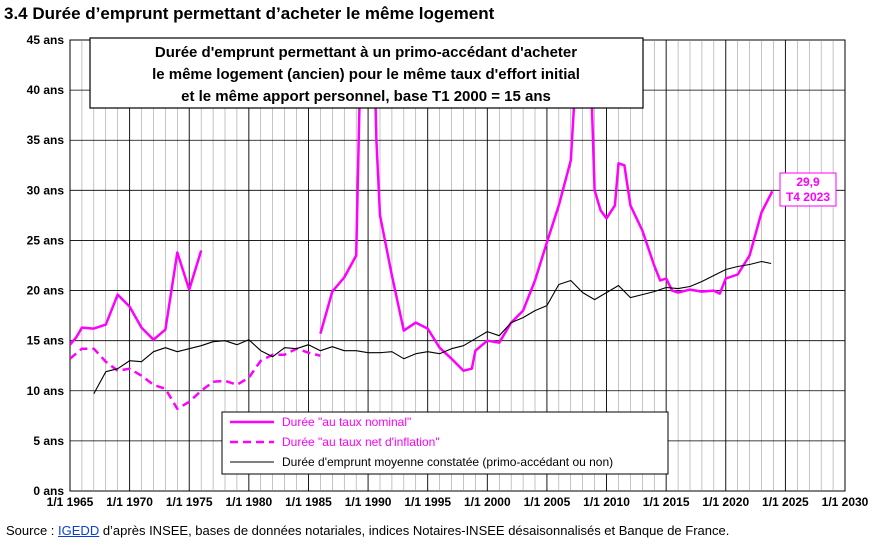  Describe the element at coordinates (70, 502) in the screenshot. I see `x-tick-label: 1/1 1965` at that location.